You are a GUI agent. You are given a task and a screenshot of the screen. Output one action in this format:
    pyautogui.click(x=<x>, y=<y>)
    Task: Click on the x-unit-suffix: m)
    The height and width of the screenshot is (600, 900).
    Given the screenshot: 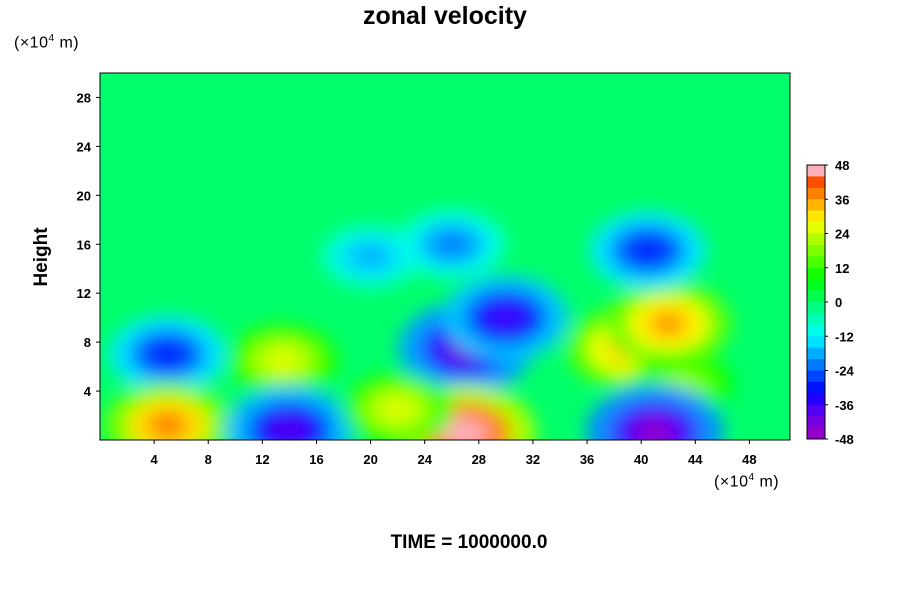 What is the action you would take?
    pyautogui.click(x=767, y=482)
    